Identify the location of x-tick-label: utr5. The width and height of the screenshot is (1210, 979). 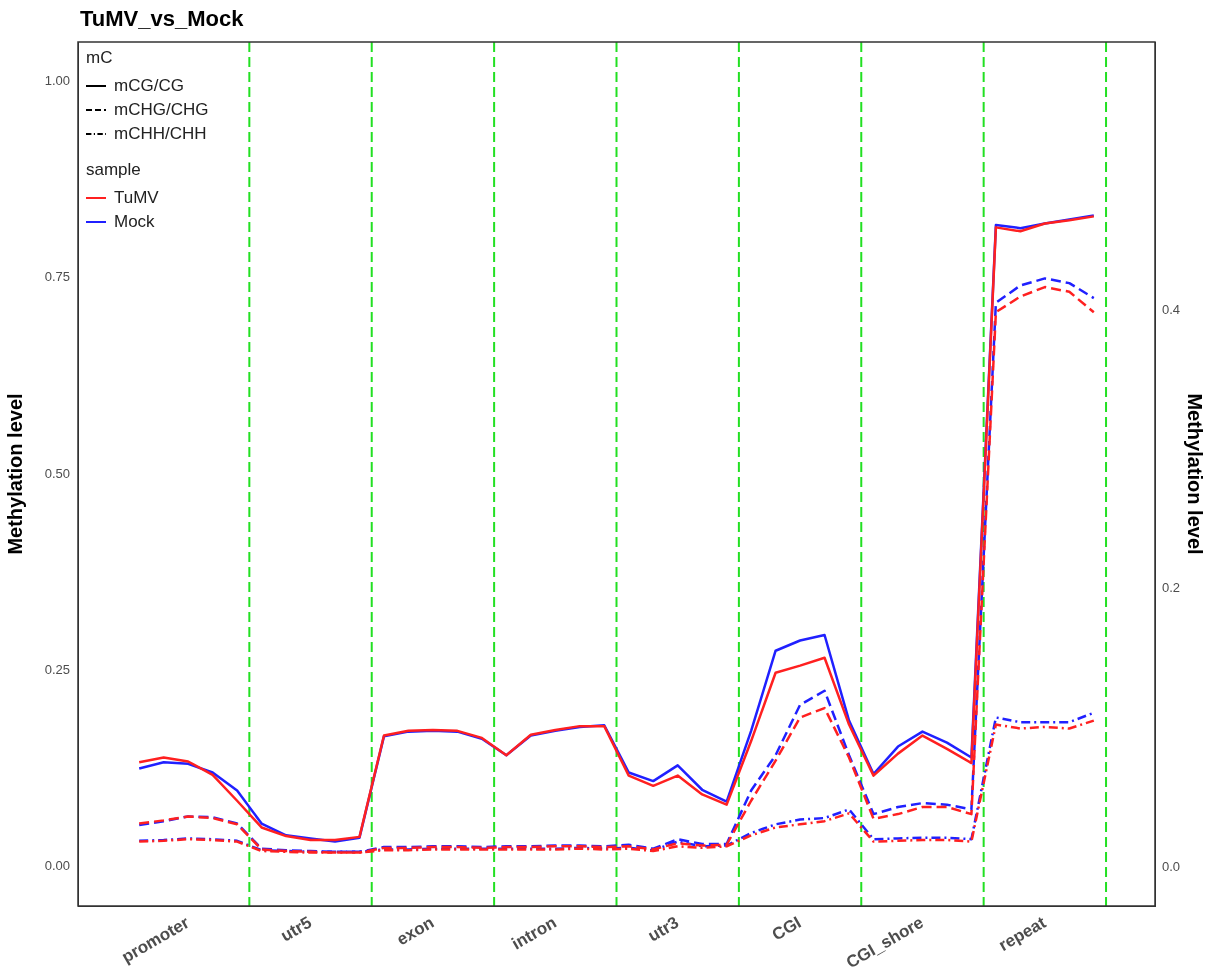
(296, 929).